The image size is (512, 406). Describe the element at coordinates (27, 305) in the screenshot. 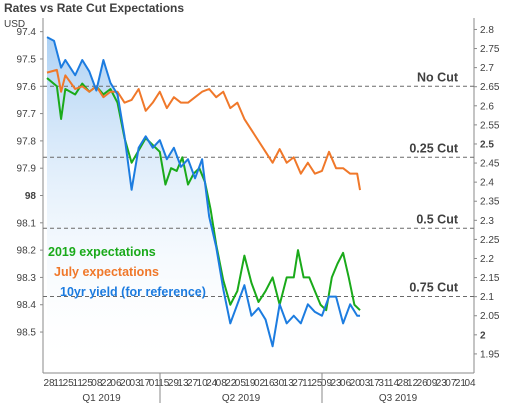

I see `left-tick-label: 98.4` at that location.